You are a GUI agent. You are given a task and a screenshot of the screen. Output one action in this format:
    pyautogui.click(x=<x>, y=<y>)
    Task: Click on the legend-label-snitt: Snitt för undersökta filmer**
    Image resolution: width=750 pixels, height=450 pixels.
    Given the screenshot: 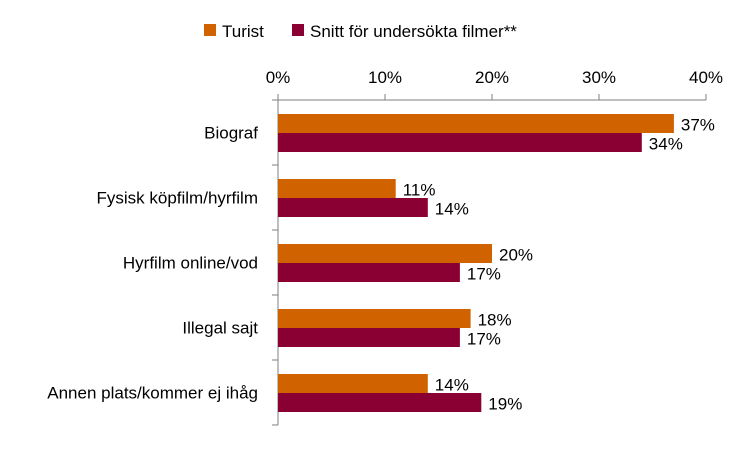 What is the action you would take?
    pyautogui.click(x=413, y=31)
    